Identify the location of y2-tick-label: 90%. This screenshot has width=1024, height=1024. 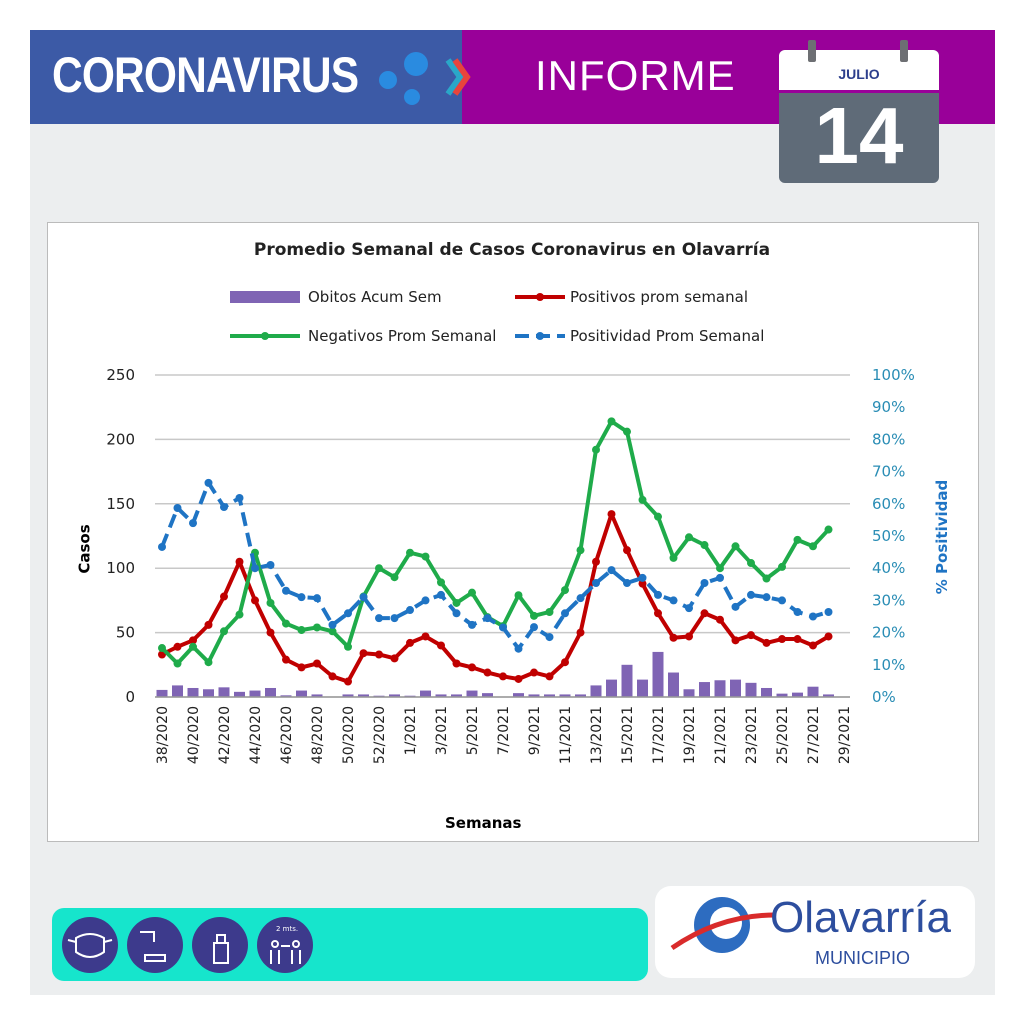
(888, 407).